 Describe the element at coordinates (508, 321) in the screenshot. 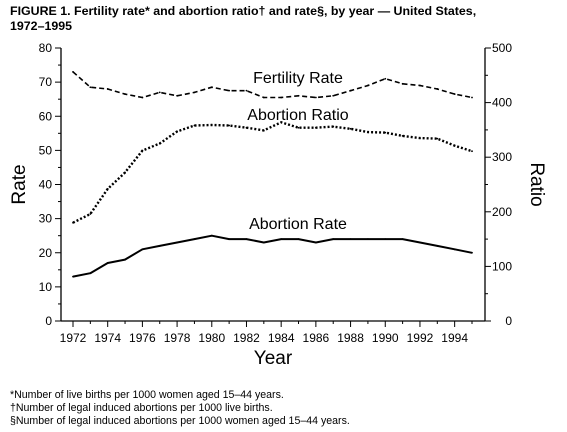

I see `right-tick-label: 0` at that location.